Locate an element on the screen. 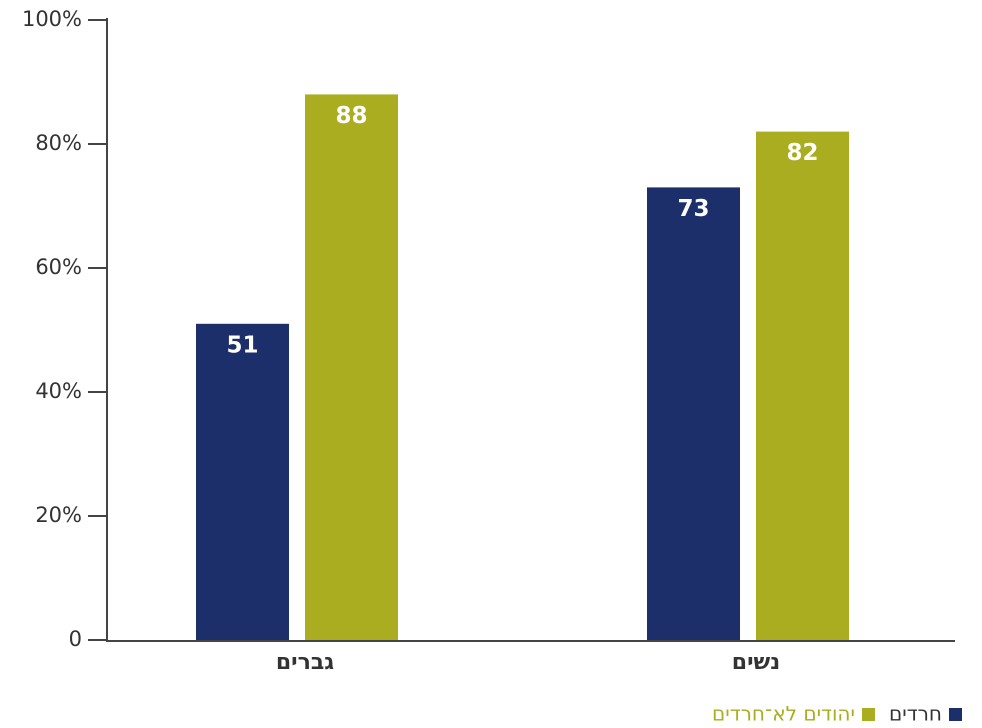 The height and width of the screenshot is (728, 982). value-label: 73 is located at coordinates (693, 209).